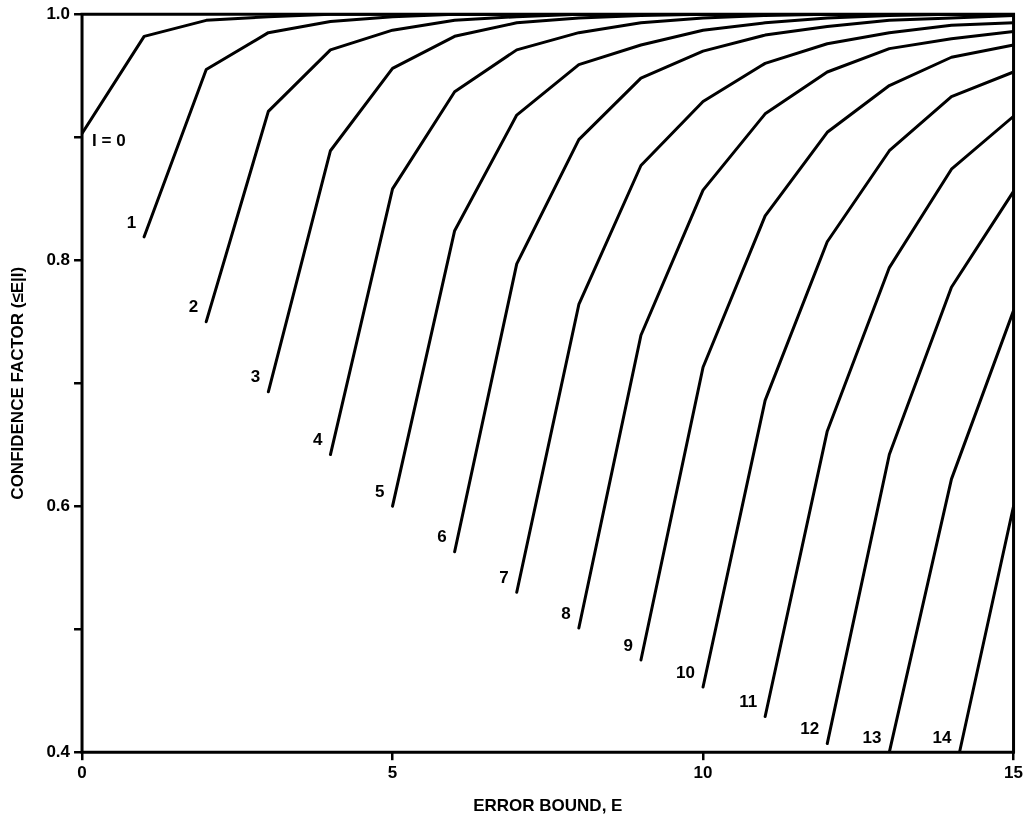  Describe the element at coordinates (748, 702) in the screenshot. I see `series-label: 11` at that location.